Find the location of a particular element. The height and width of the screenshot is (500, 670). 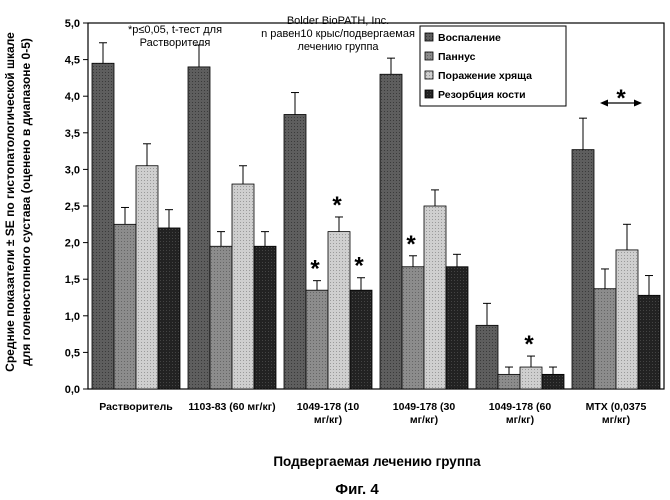

y-tick-label: 4,5 is located at coordinates (72, 61).